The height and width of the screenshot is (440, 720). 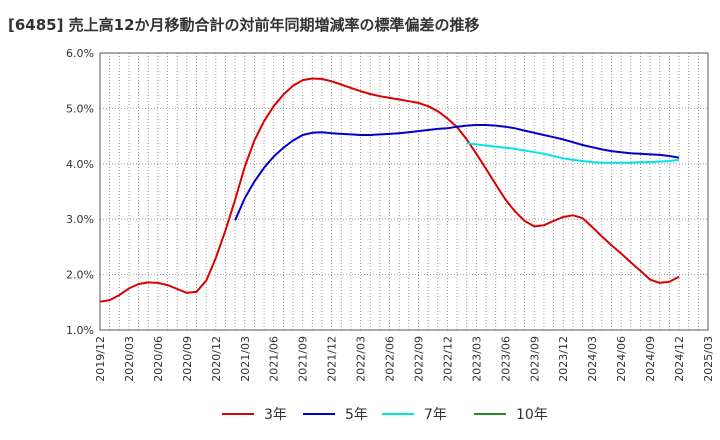 What do you see at coordinates (100, 359) in the screenshot?
I see `x-tick-label: 2019/12` at bounding box center [100, 359].